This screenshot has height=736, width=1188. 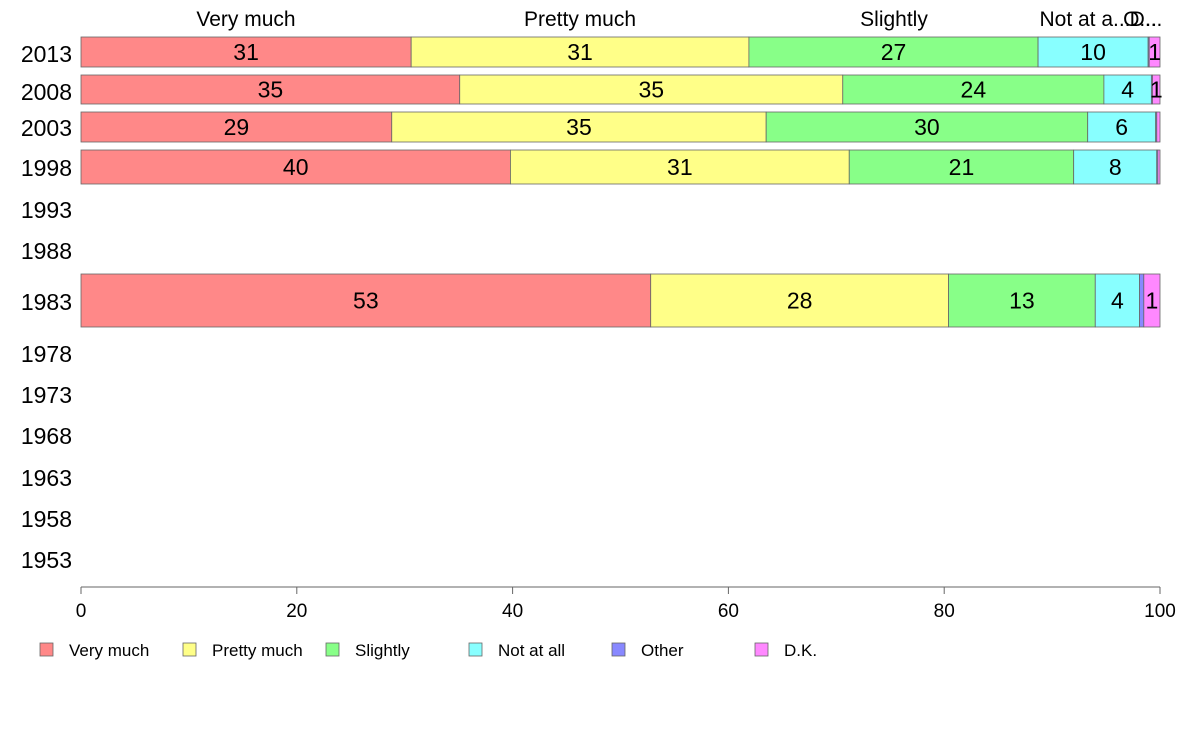 What do you see at coordinates (580, 19) in the screenshot?
I see `column-header: Pretty much` at bounding box center [580, 19].